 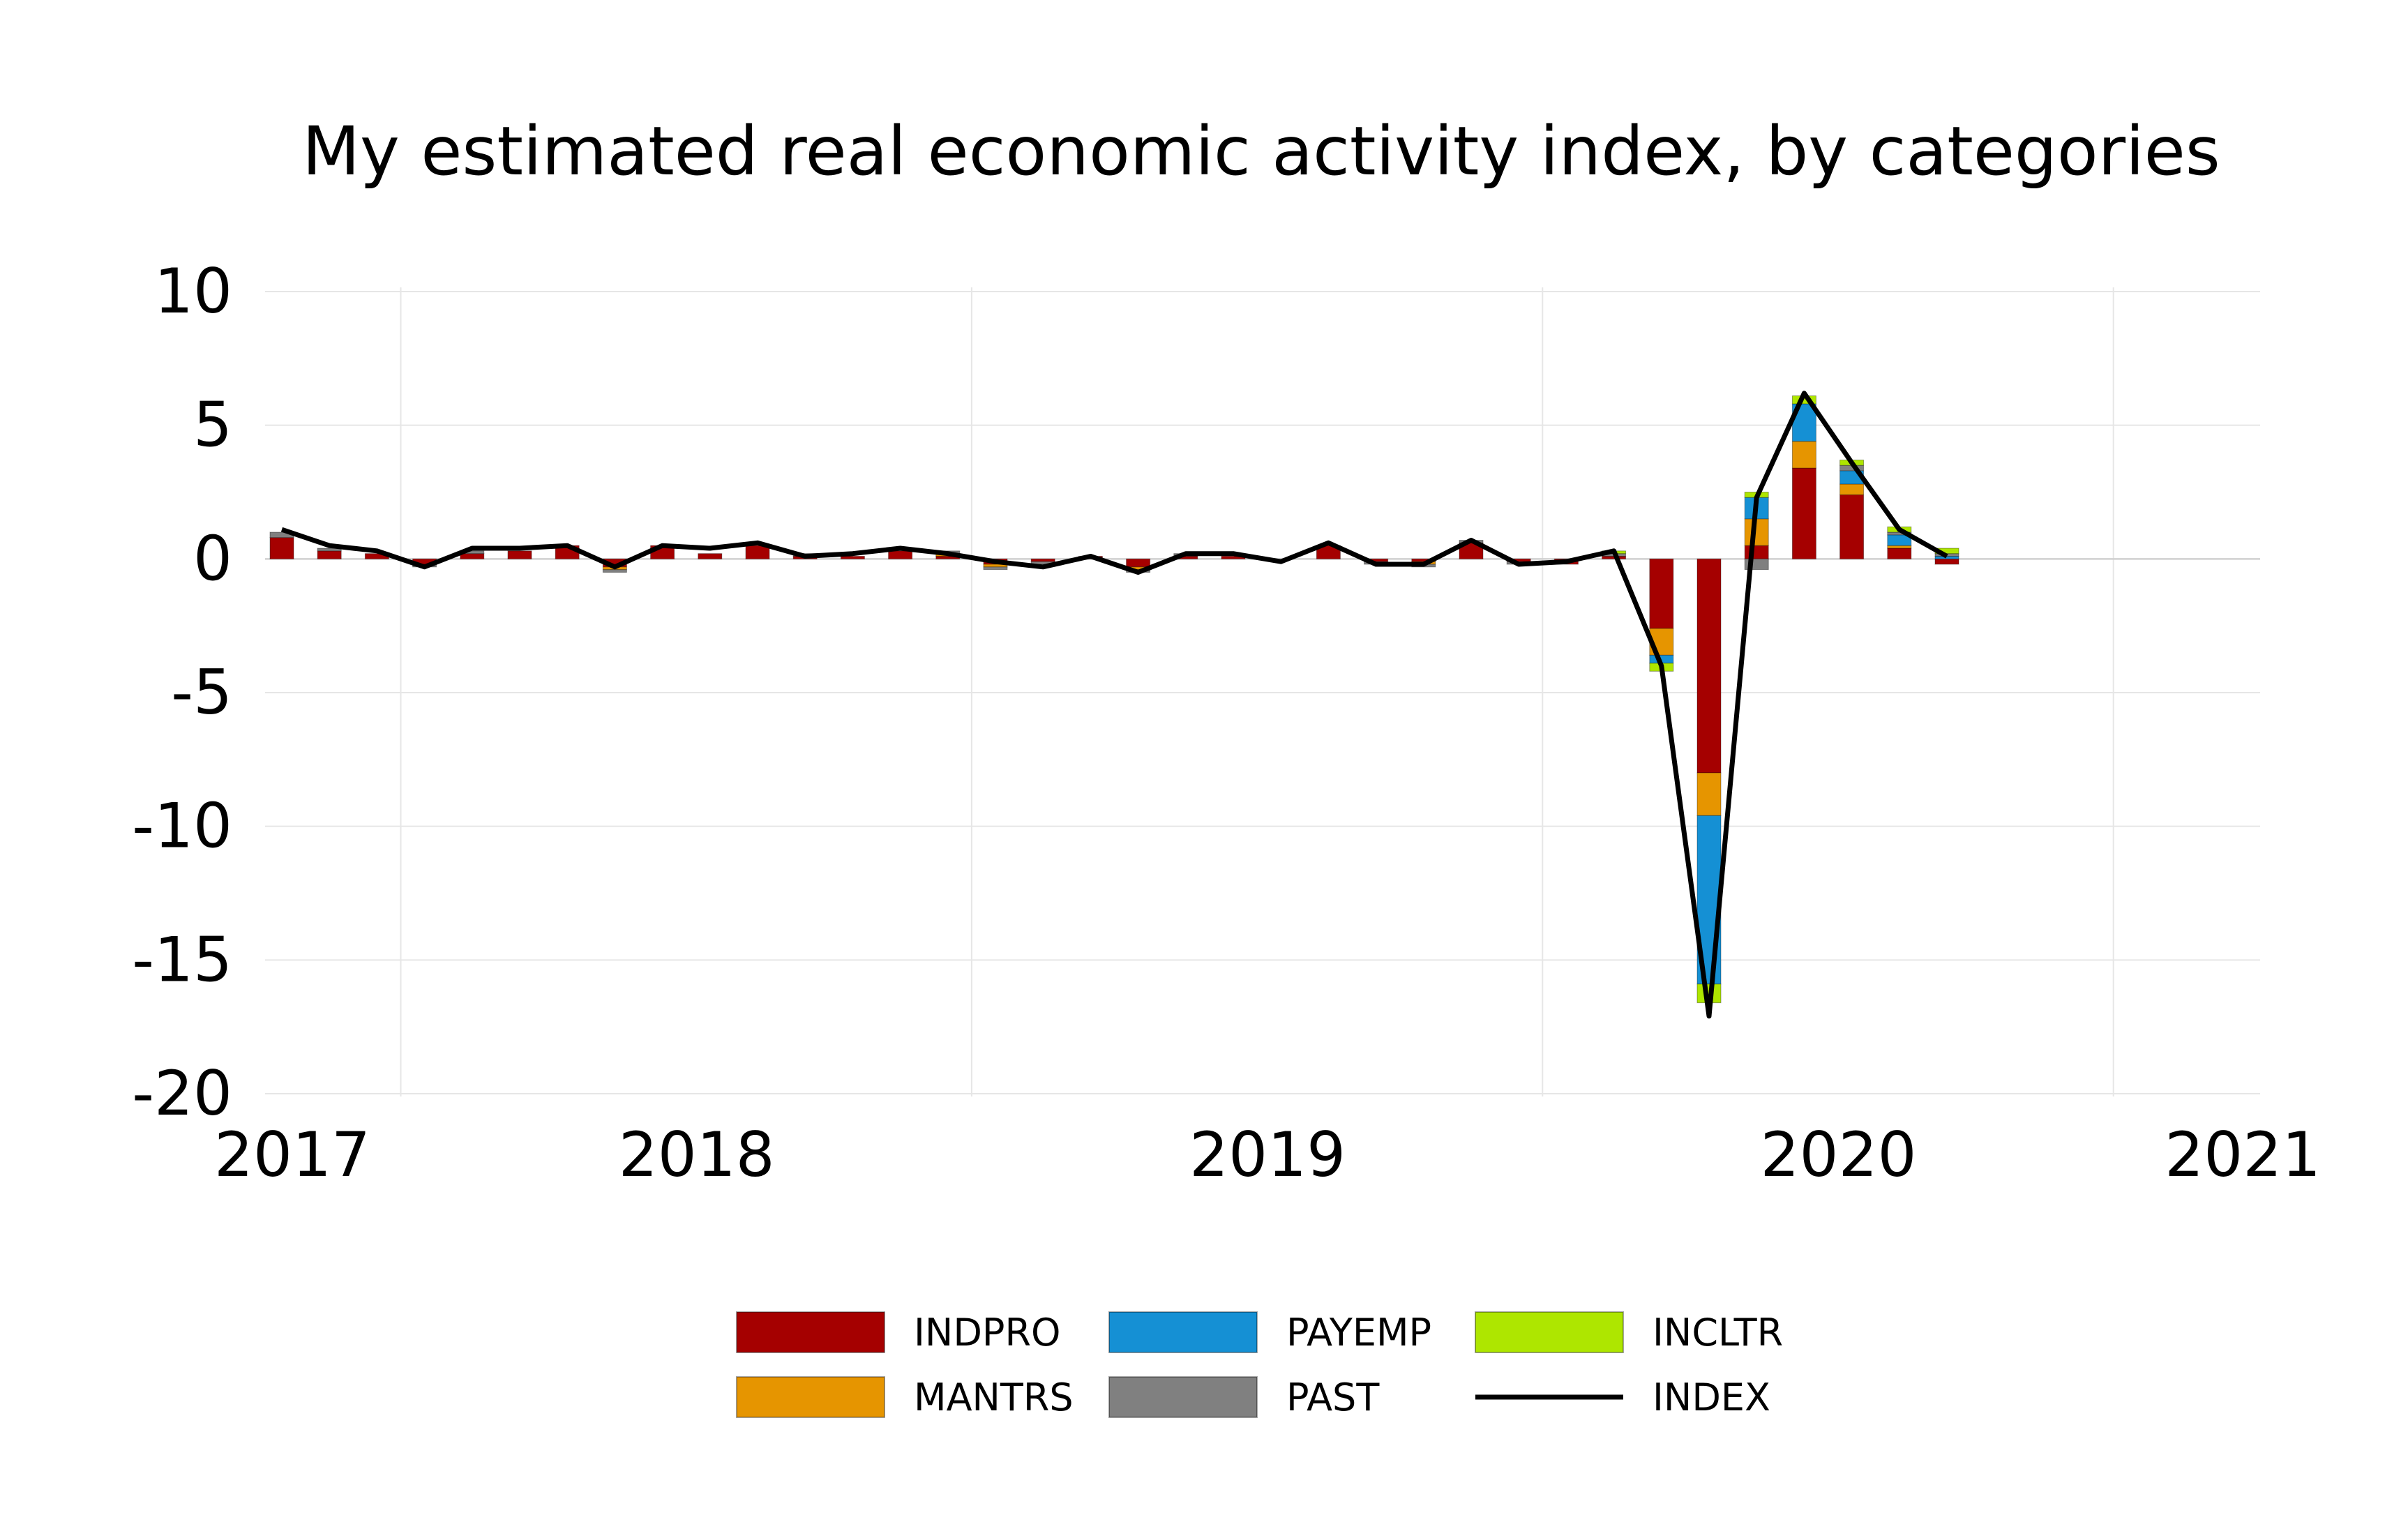 What do you see at coordinates (213, 425) in the screenshot?
I see `y-tick-label: 5` at bounding box center [213, 425].